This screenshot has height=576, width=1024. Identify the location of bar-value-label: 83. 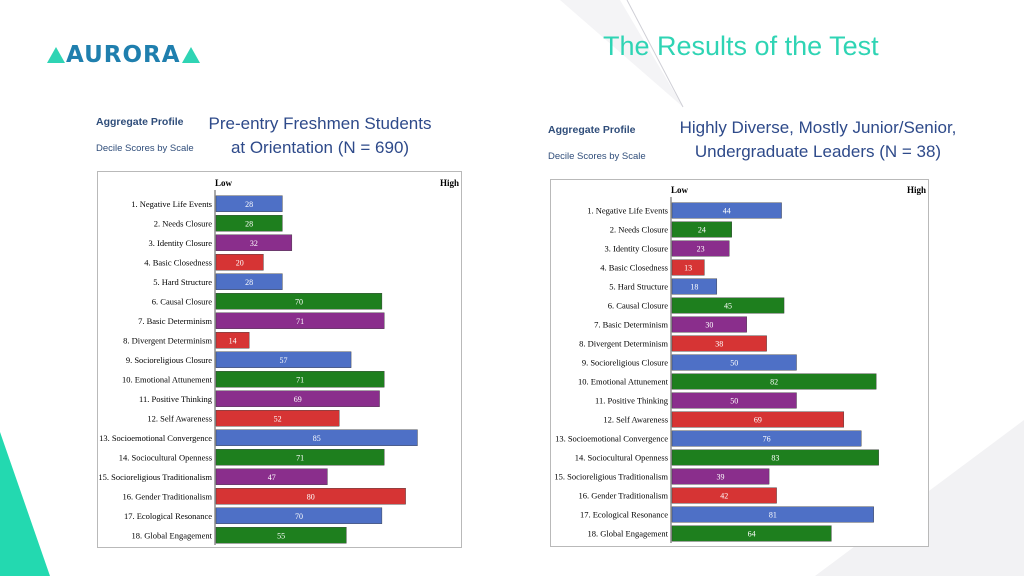
(775, 458).